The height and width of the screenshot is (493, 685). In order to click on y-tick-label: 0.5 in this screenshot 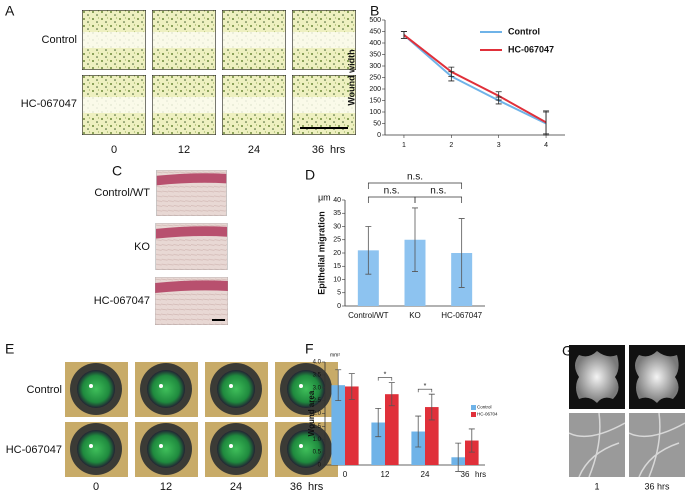, I will do `click(317, 453)`.